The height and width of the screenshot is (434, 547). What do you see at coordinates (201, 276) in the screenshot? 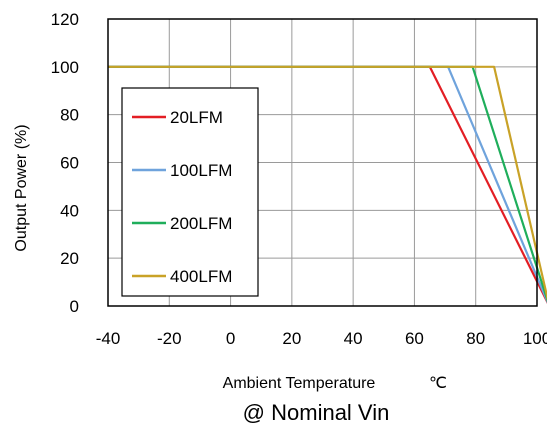
I see `legend-label-400lfm: 400LFM` at bounding box center [201, 276].